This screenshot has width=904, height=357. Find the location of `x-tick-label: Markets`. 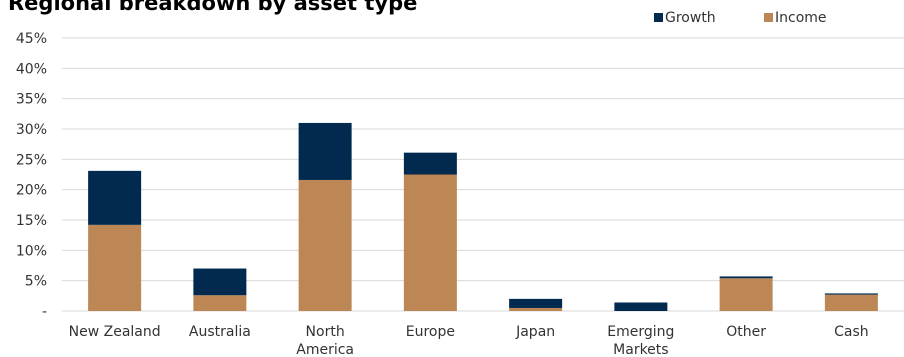

x-tick-label: Markets is located at coordinates (640, 349).